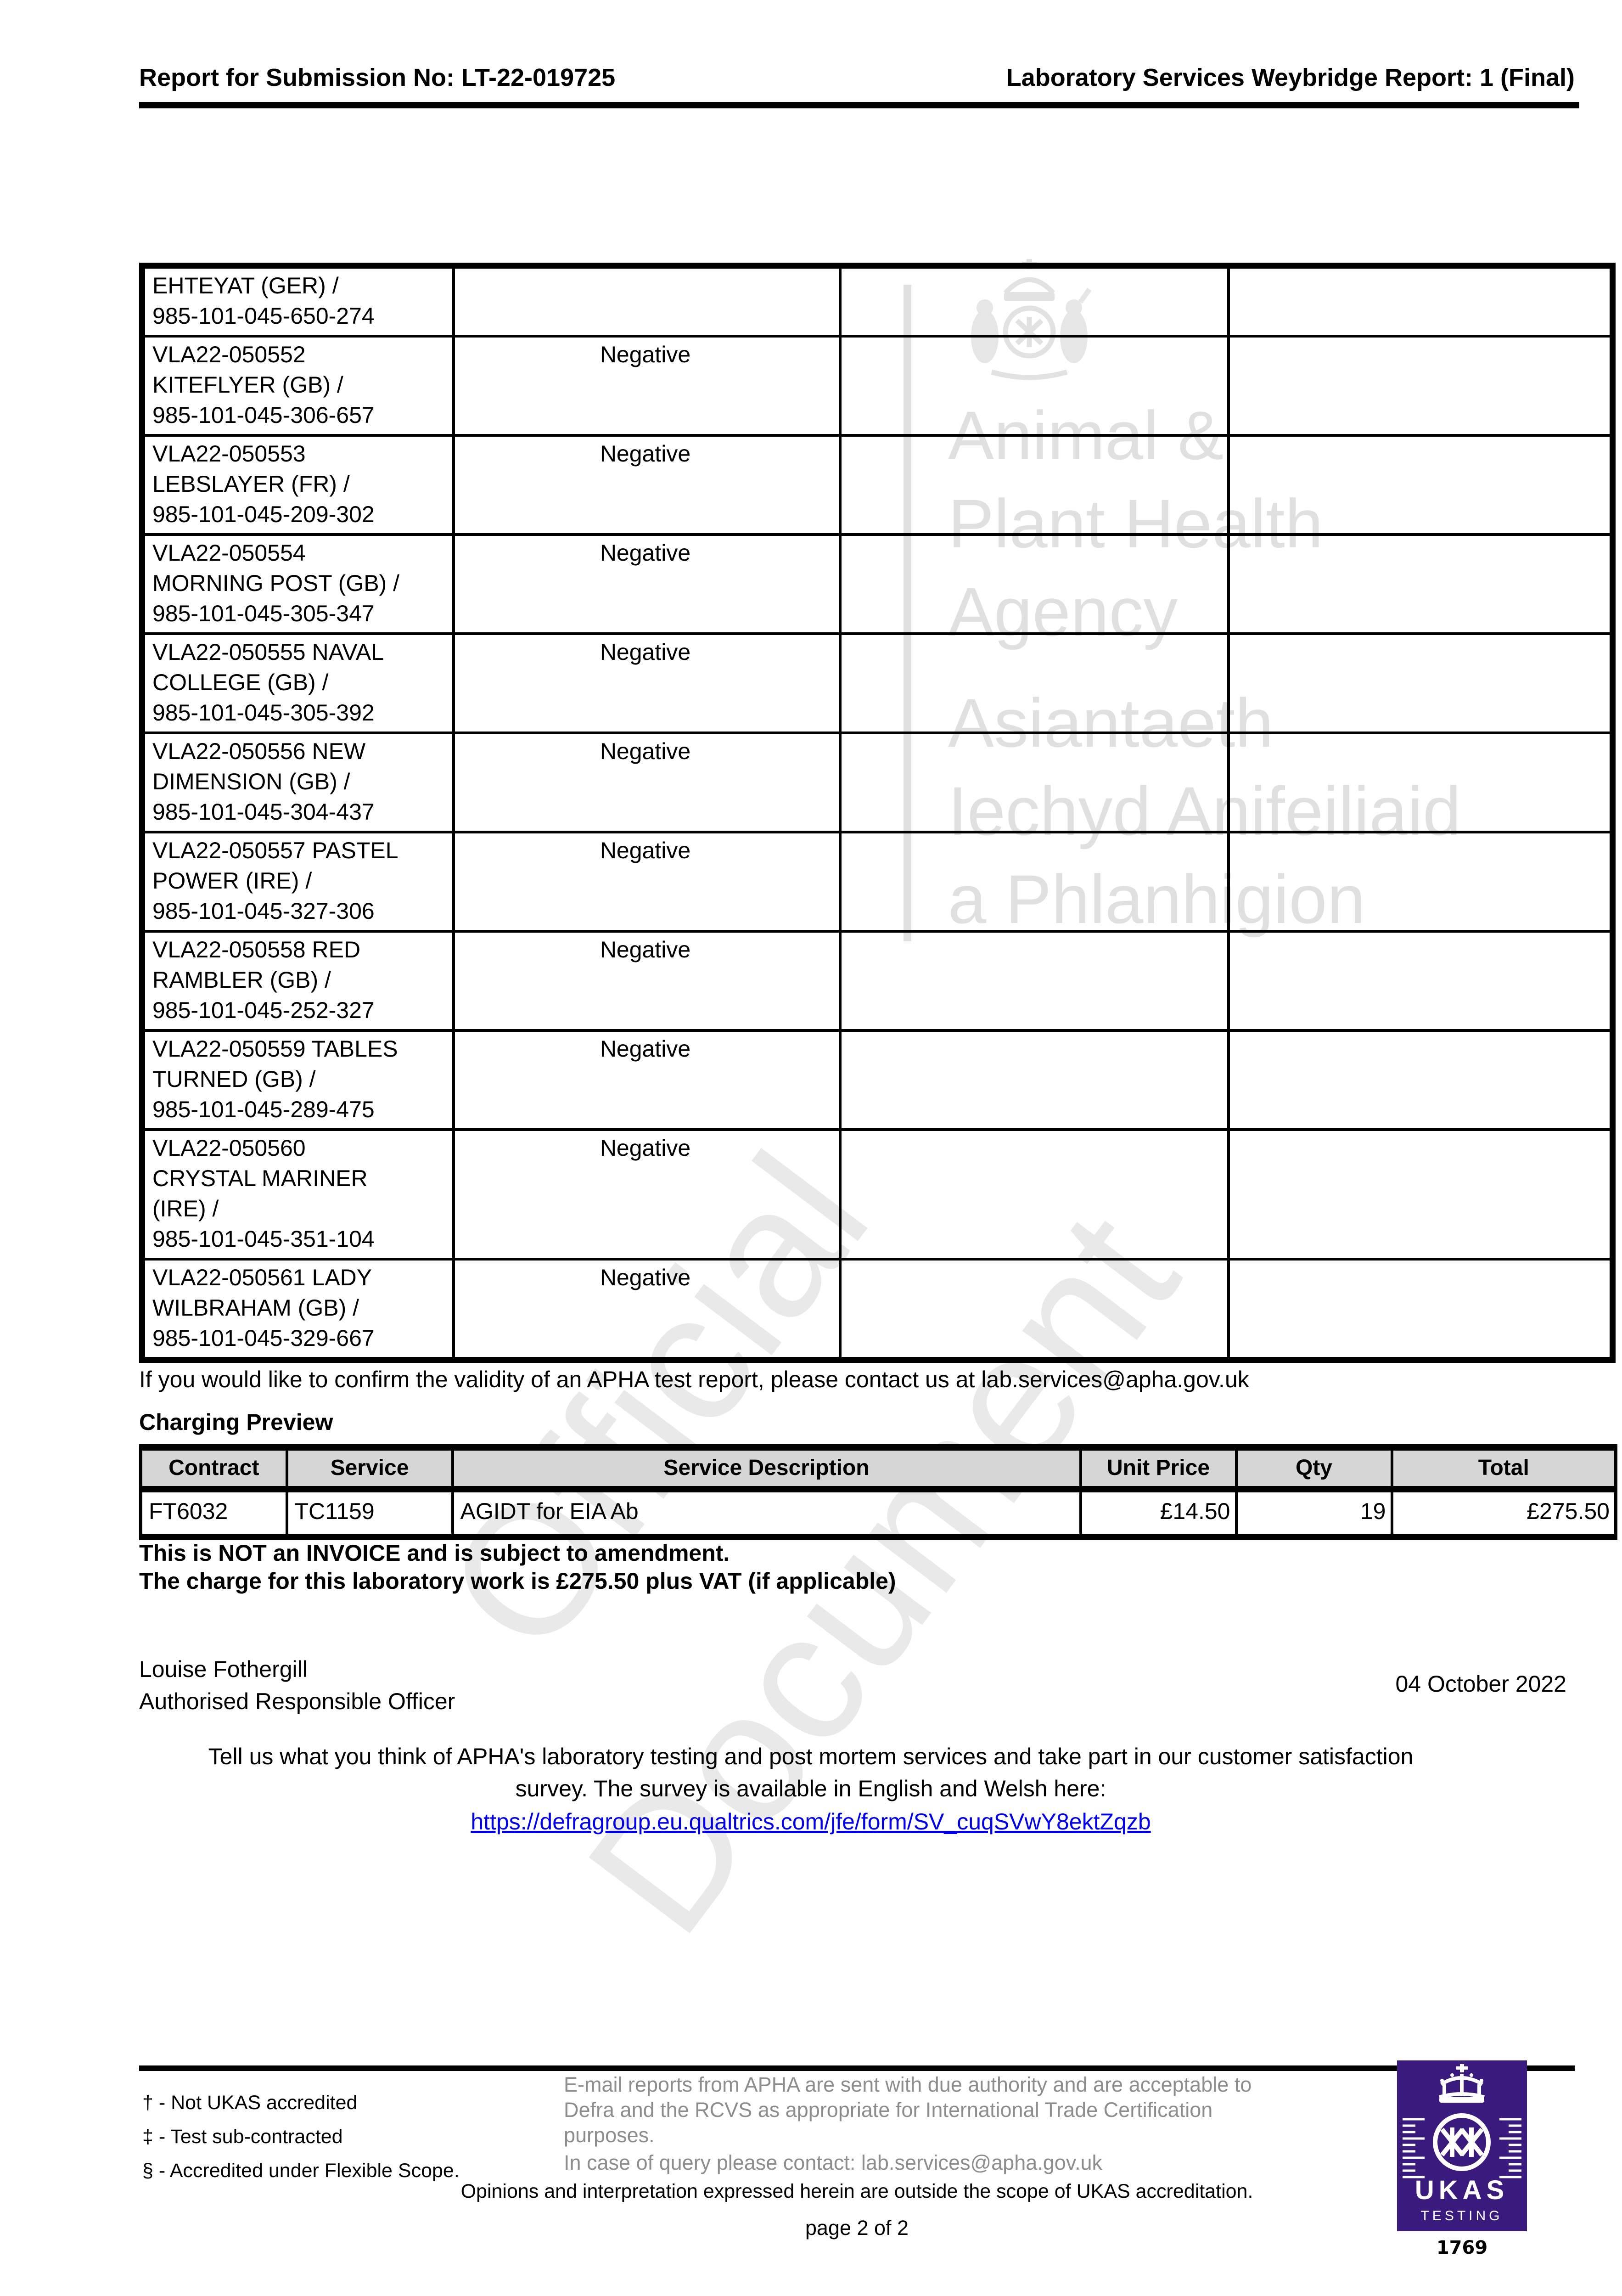 This screenshot has height=2296, width=1622. What do you see at coordinates (1314, 1513) in the screenshot?
I see `qty-value: 19` at bounding box center [1314, 1513].